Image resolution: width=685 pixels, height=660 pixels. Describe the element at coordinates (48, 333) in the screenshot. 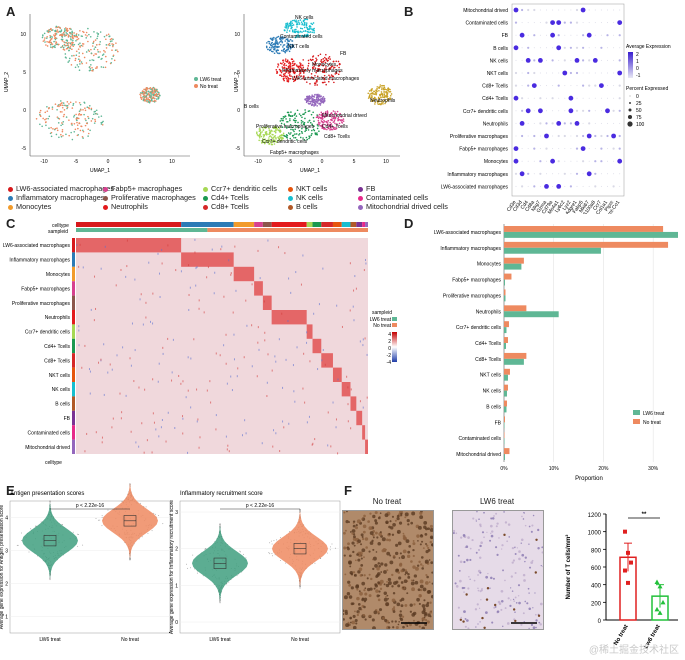

I see `heatmap-row-label: Ccr7+ dendritic cells` at that location.